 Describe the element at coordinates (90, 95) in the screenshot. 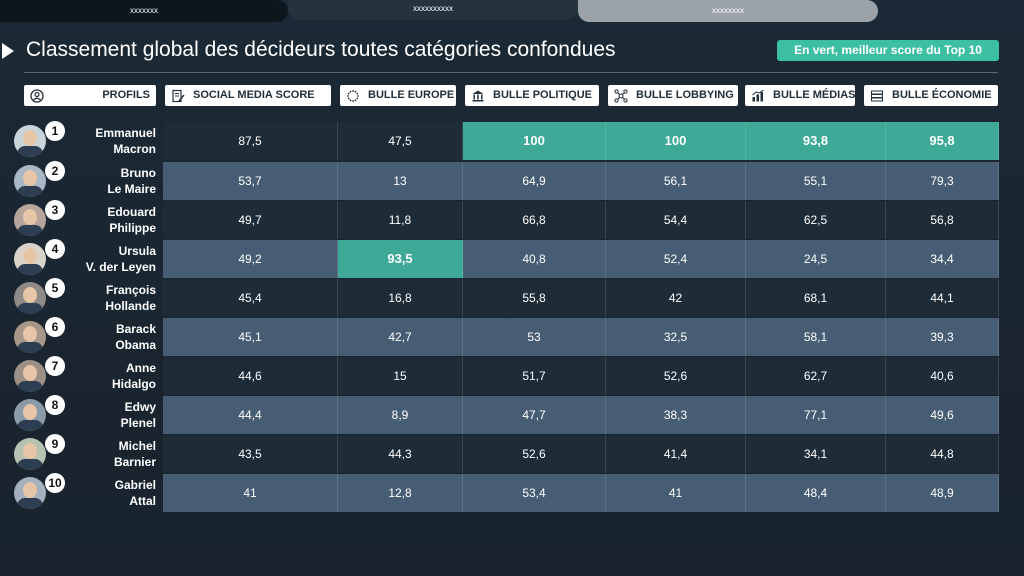

I see `column-header-profils: PROFILS` at that location.